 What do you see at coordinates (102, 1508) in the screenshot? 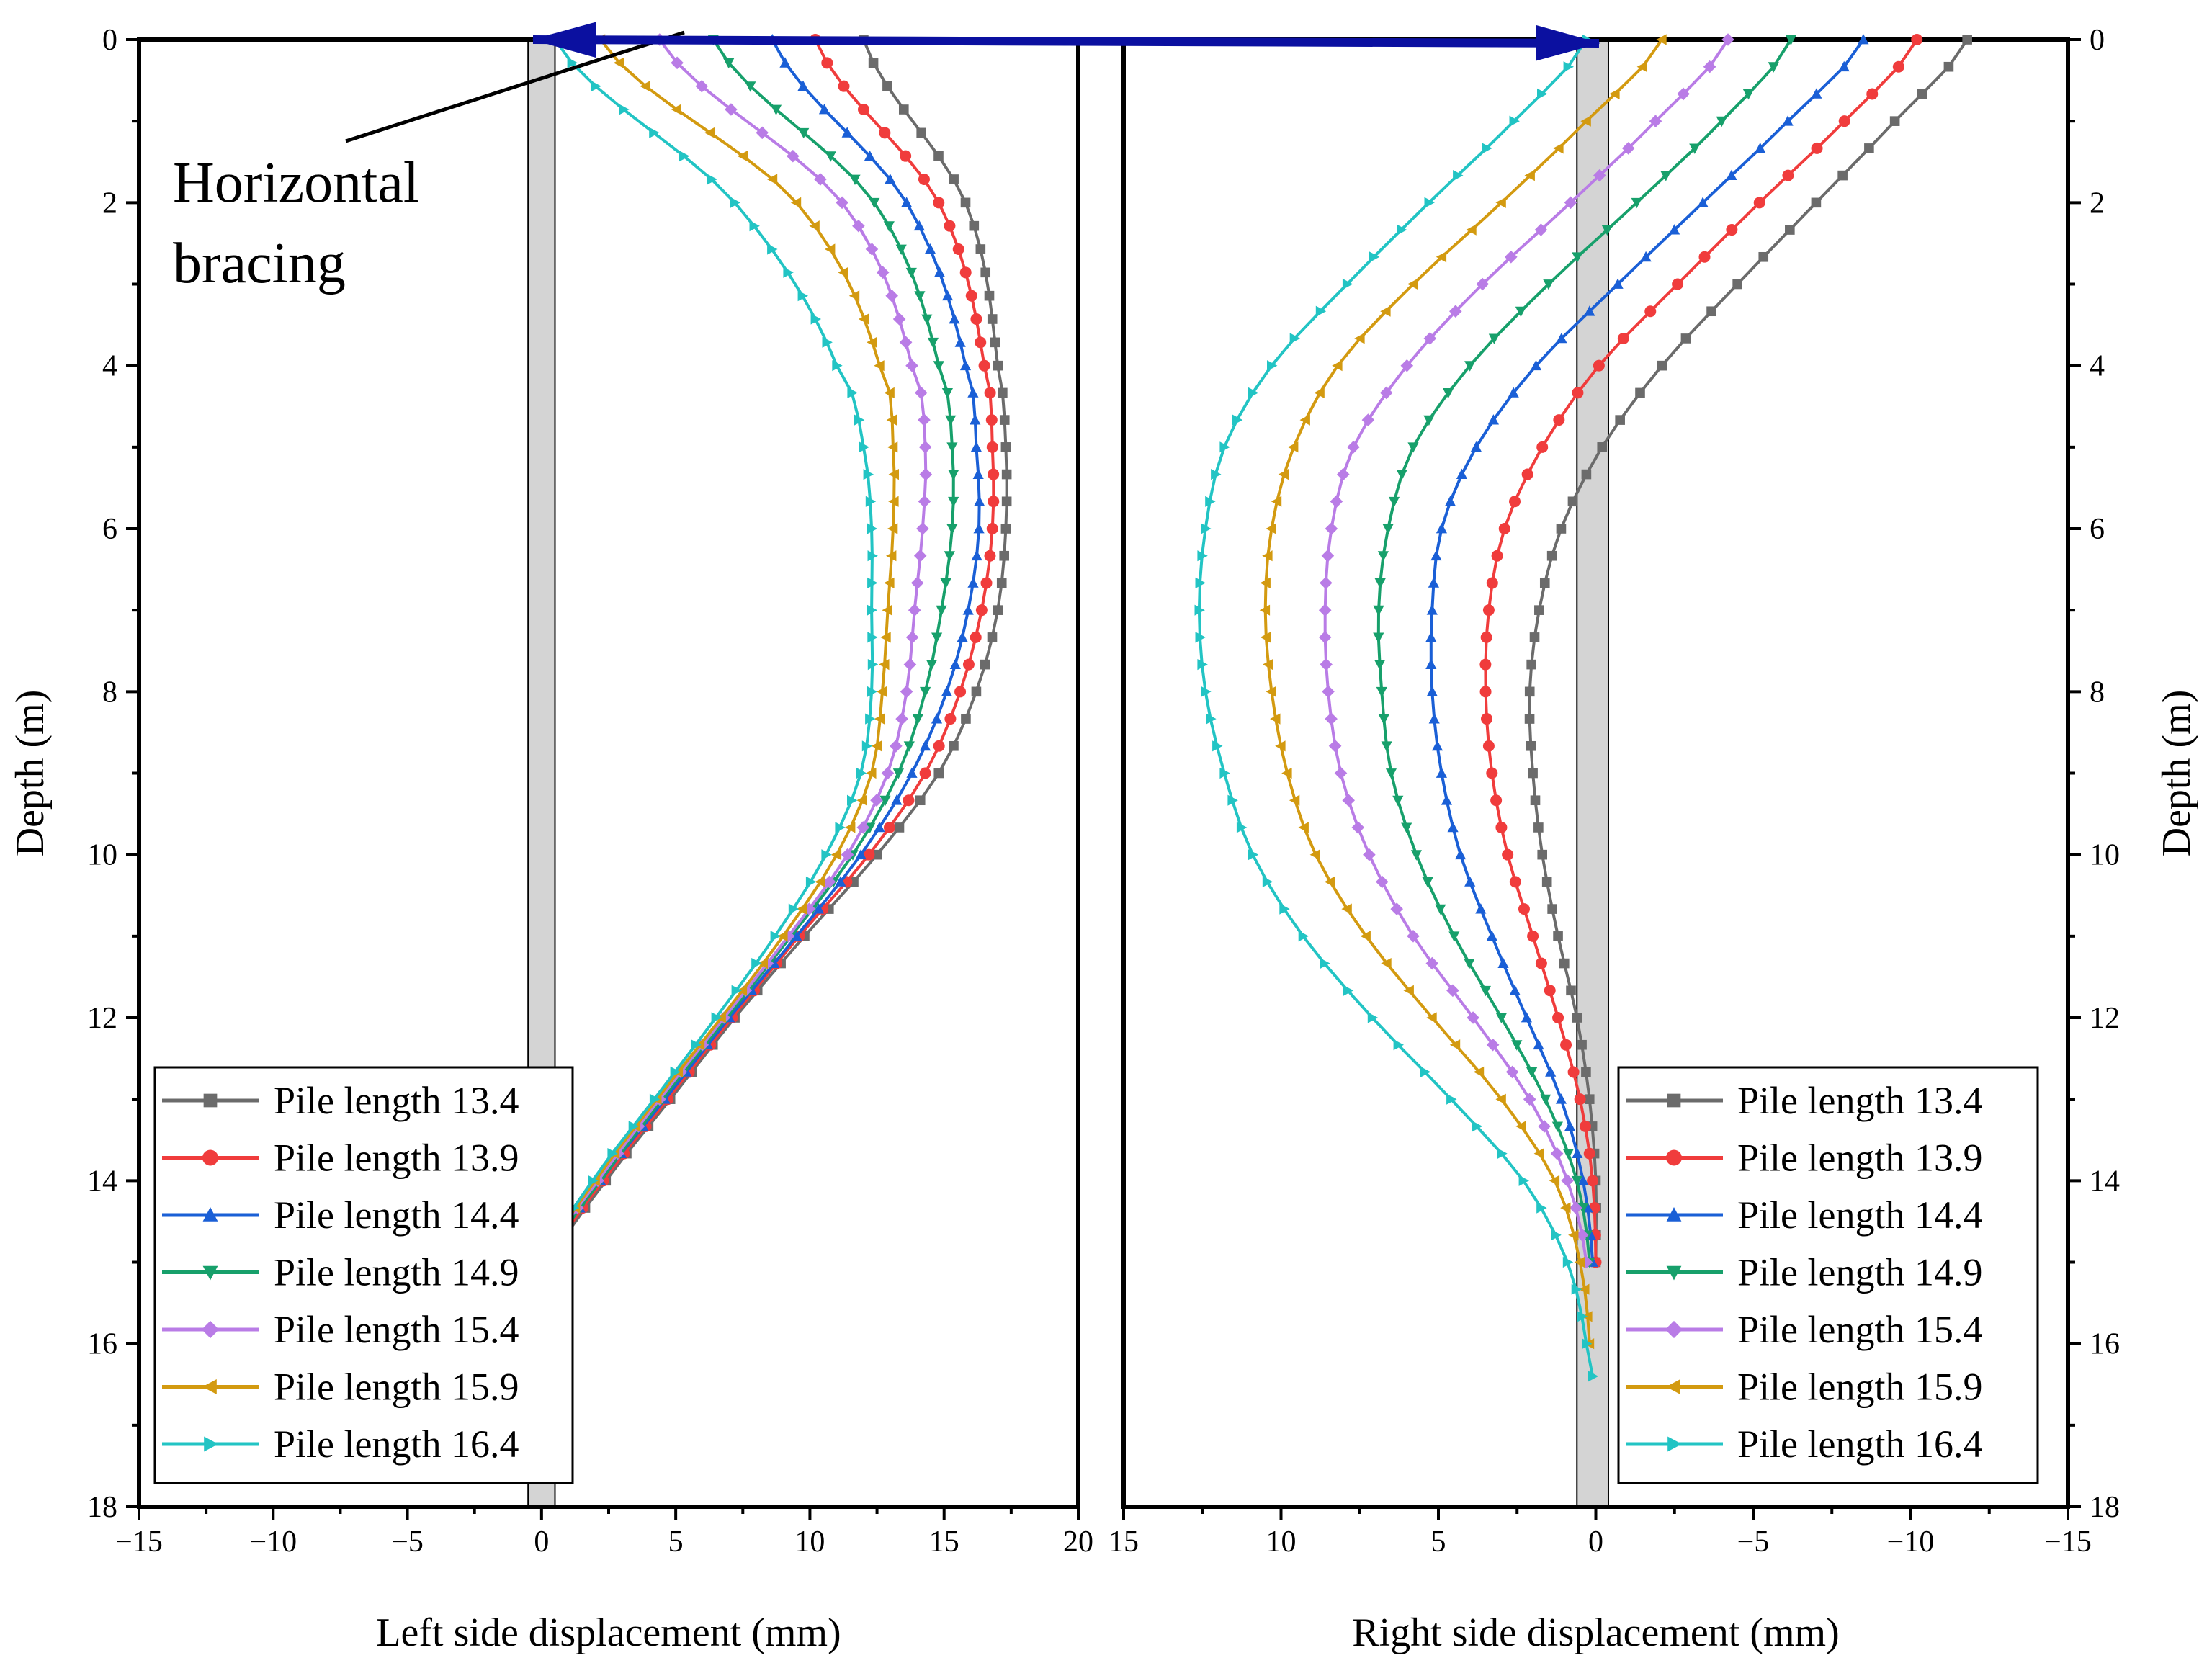
I see `y-tick-label: 18` at bounding box center [102, 1508].